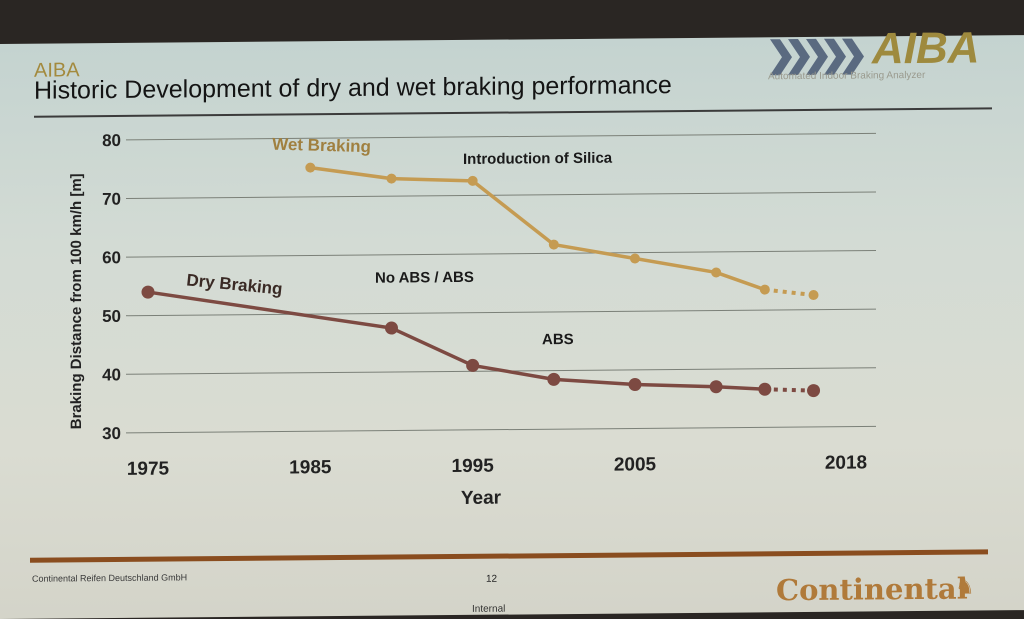 The height and width of the screenshot is (619, 1024). Describe the element at coordinates (965, 586) in the screenshot. I see `horse-icon: ♞` at that location.